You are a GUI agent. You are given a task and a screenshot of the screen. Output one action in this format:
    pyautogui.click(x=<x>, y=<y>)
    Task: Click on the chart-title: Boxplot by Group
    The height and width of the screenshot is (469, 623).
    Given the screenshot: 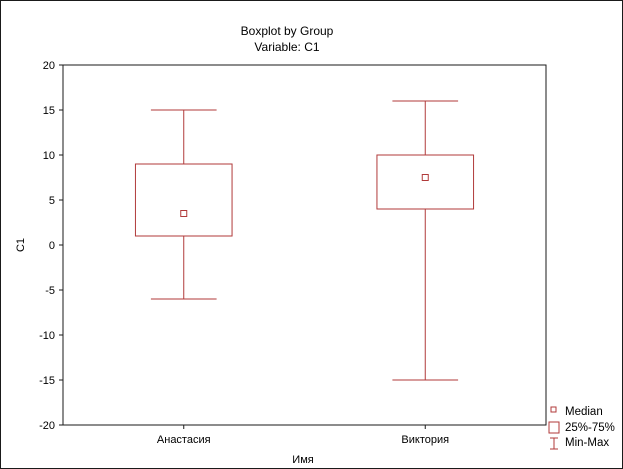 What is the action you would take?
    pyautogui.click(x=287, y=31)
    